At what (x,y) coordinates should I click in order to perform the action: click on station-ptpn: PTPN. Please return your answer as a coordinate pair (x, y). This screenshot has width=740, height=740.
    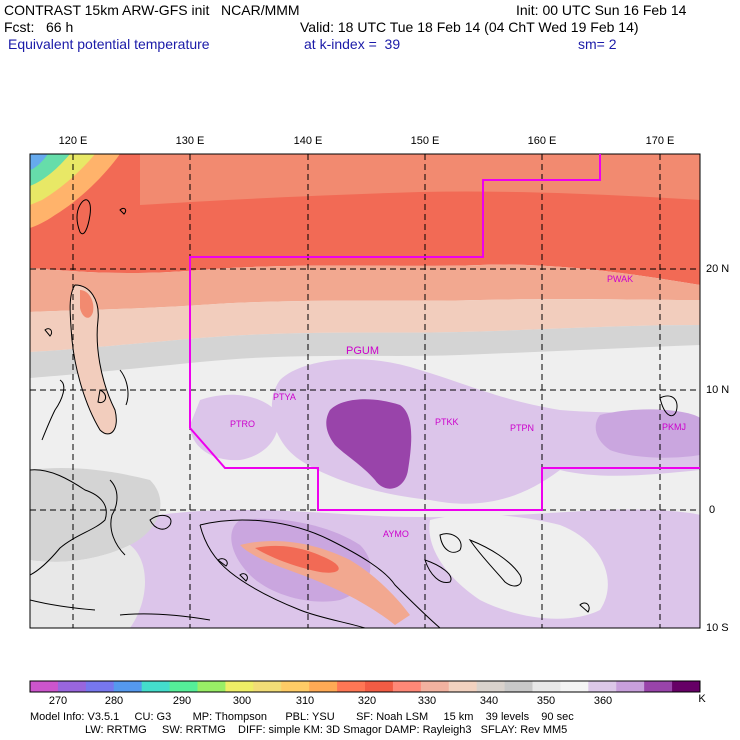
    Looking at the image, I should click on (522, 428).